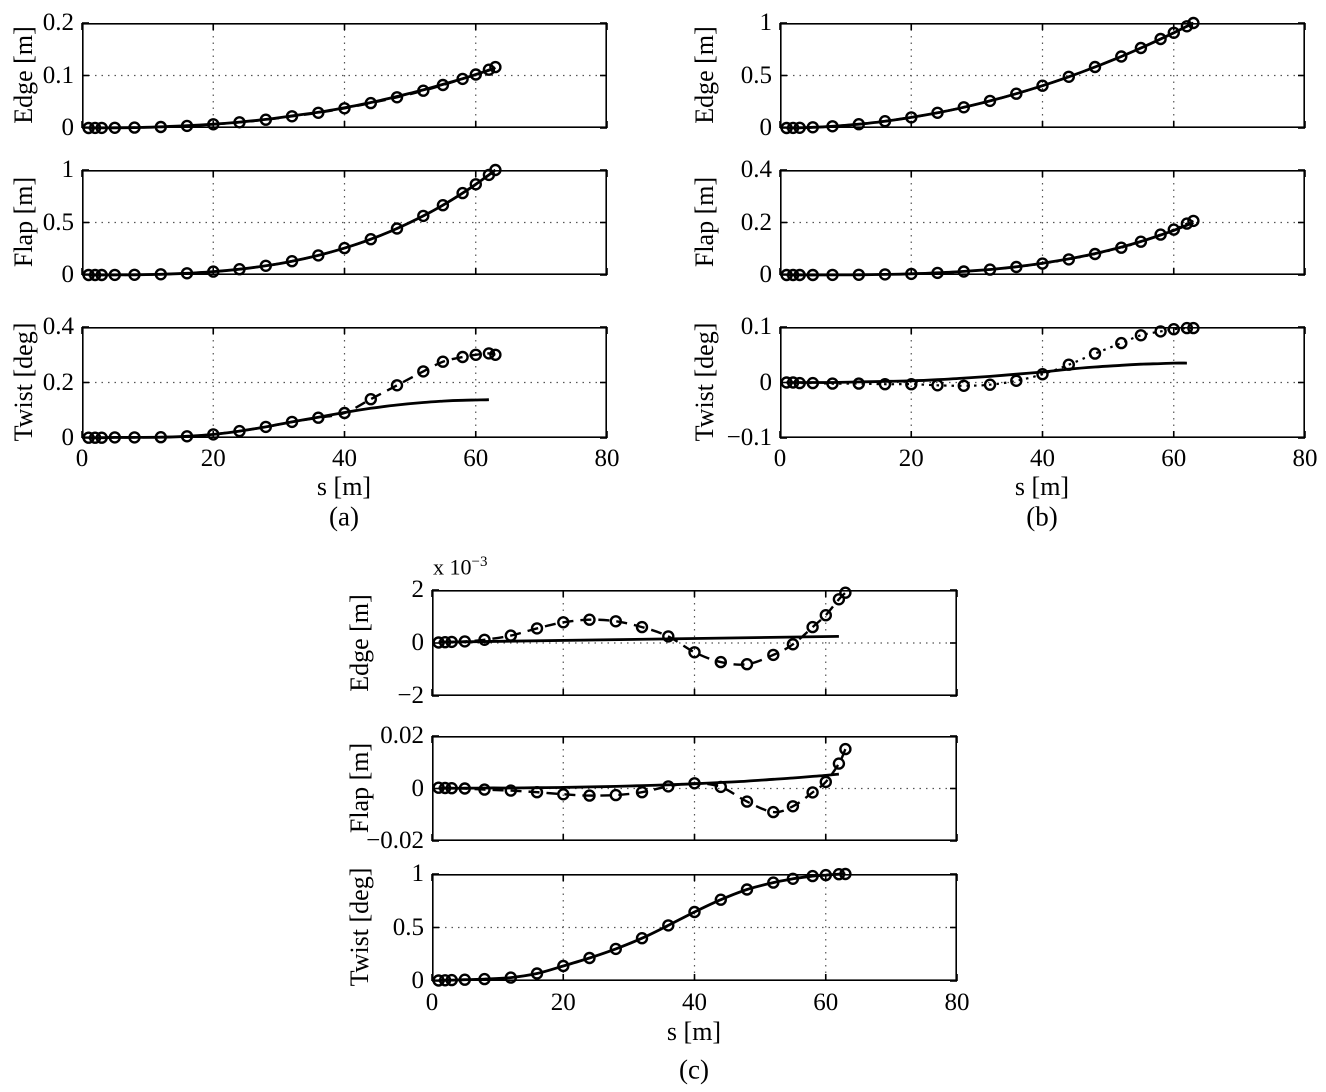  What do you see at coordinates (479, 562) in the screenshot?
I see `multiplier-exponent: −3` at bounding box center [479, 562].